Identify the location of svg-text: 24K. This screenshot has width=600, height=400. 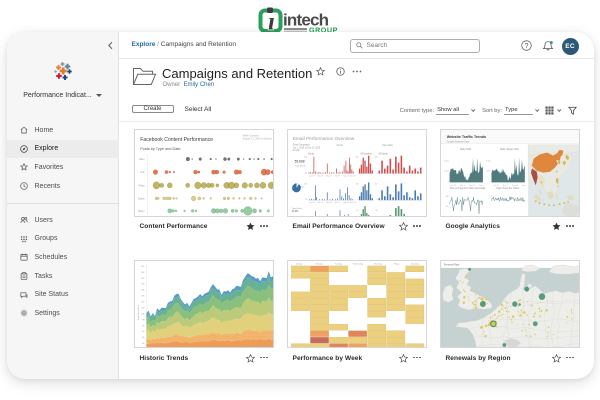
(143, 273).